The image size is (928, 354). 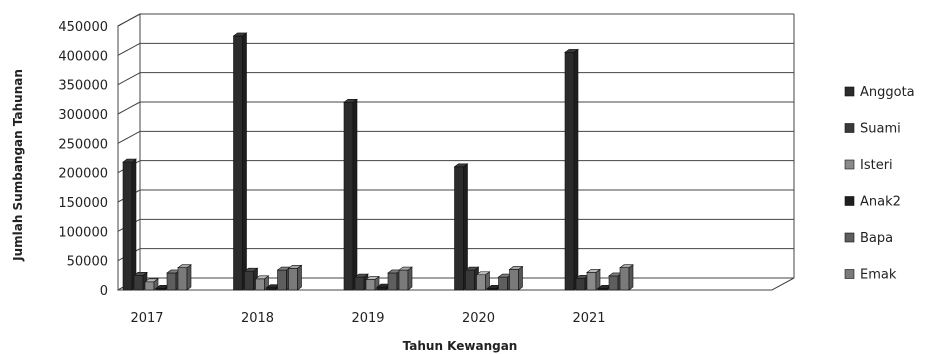 What do you see at coordinates (879, 184) in the screenshot?
I see `legend: Anggota Suami Isteri Anak2 Bapa Emak` at bounding box center [879, 184].